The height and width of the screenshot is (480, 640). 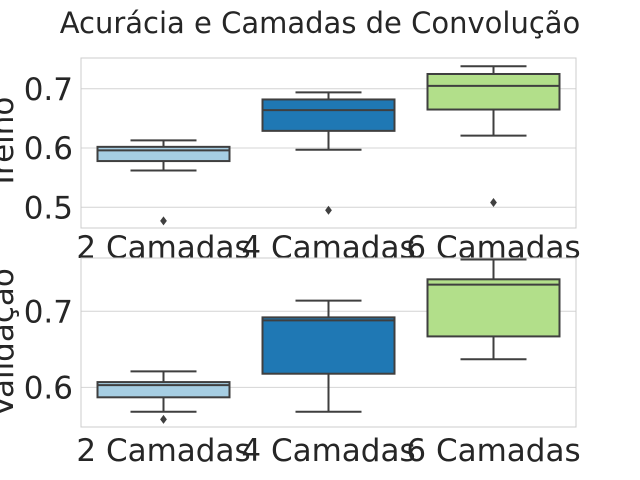 What do you see at coordinates (328, 451) in the screenshot?
I see `x-tick-label: 4 Camadas` at bounding box center [328, 451].